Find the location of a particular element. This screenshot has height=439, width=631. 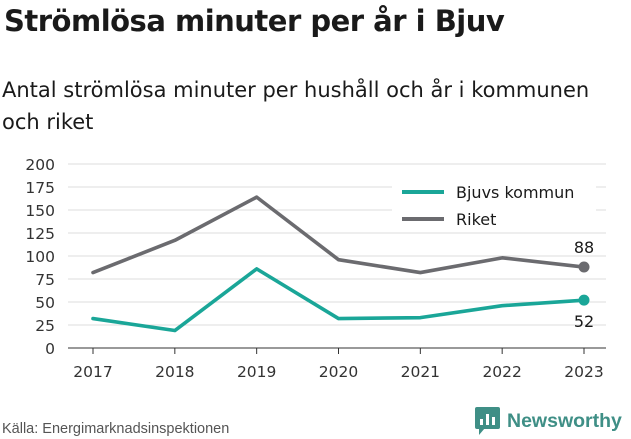

bar-chart-speech-bubble-icon is located at coordinates (487, 421).